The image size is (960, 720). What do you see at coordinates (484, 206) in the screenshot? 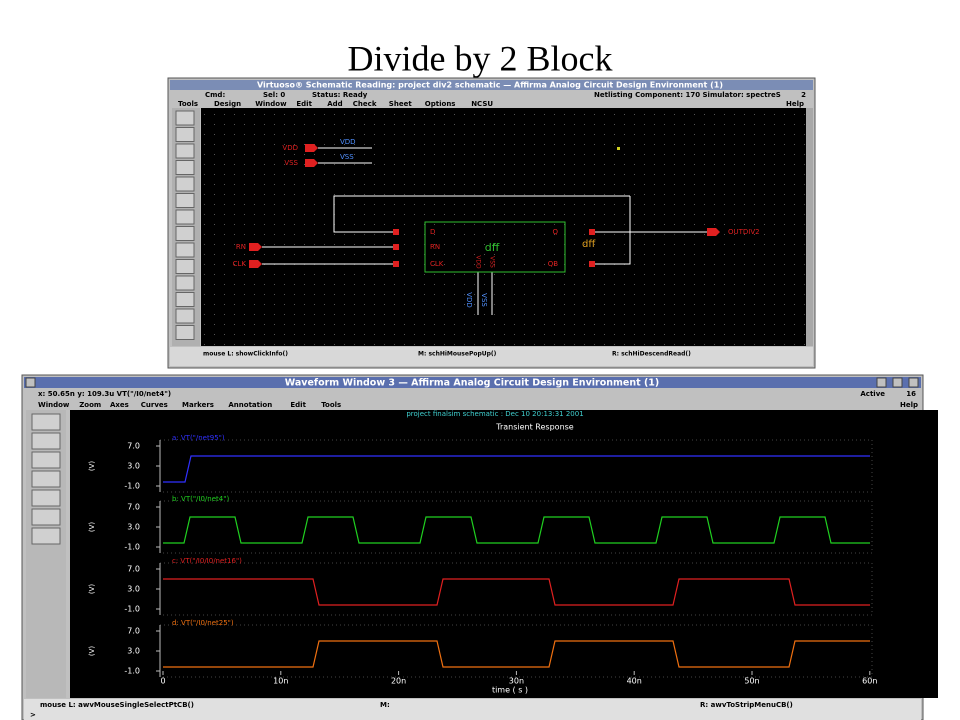
I see `pins` at bounding box center [484, 206].